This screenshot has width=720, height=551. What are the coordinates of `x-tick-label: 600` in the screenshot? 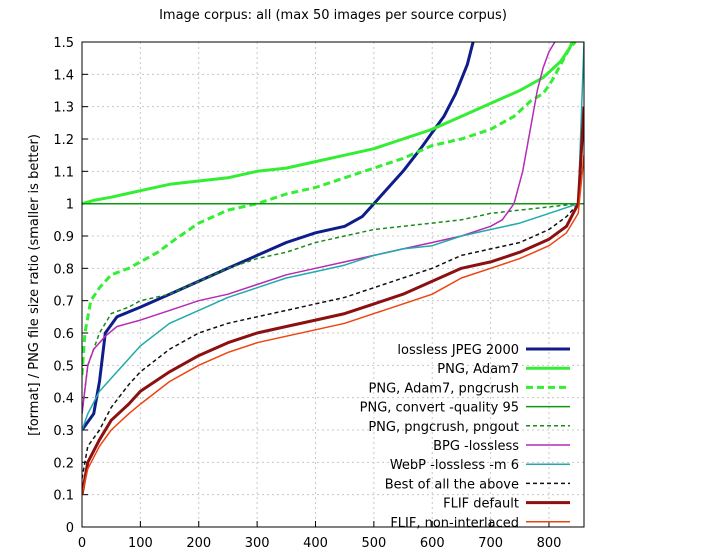 It's located at (432, 543).